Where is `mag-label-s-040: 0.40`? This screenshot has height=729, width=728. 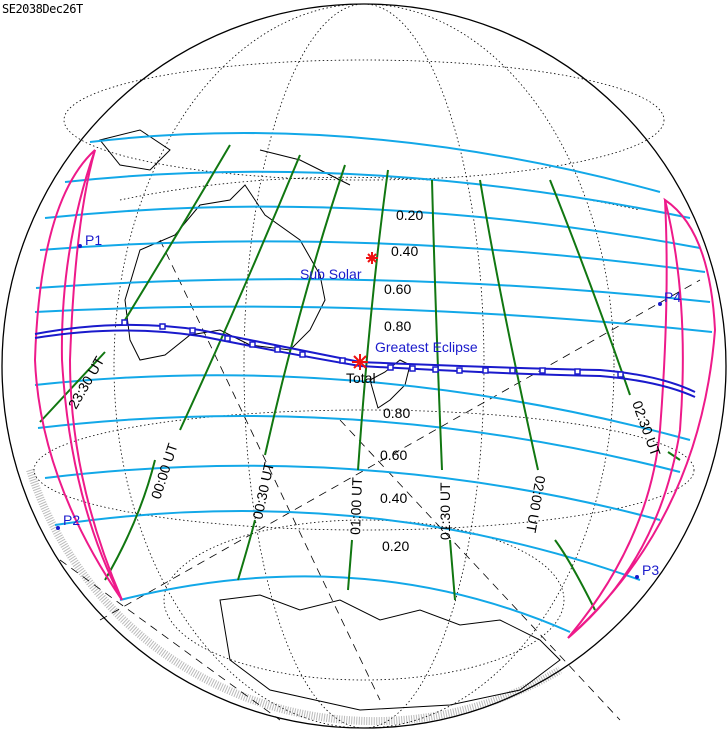 mag-label-s-040: 0.40 is located at coordinates (393, 498).